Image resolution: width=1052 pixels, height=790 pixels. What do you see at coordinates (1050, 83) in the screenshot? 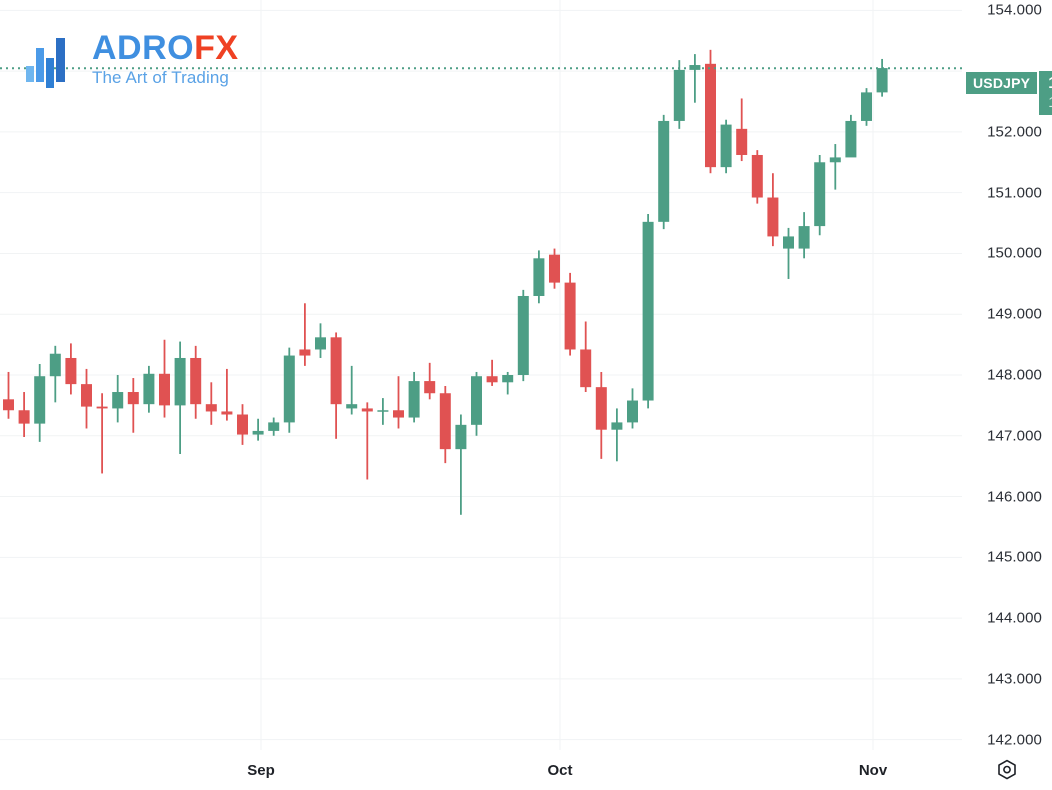
I see `current-price-value: 153.047` at bounding box center [1050, 83].